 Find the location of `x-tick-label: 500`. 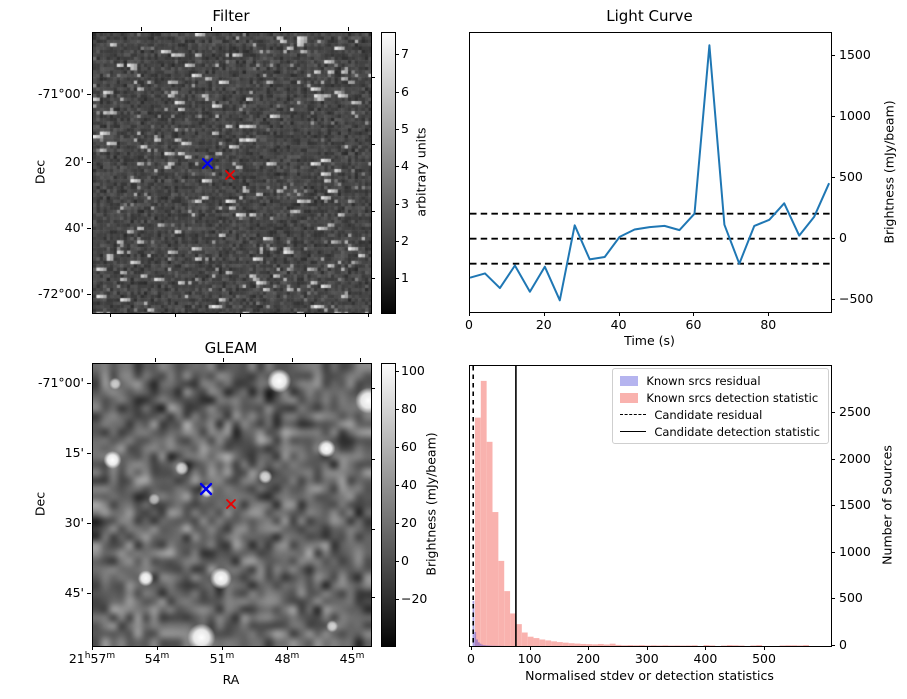

x-tick-label: 500 is located at coordinates (764, 658).